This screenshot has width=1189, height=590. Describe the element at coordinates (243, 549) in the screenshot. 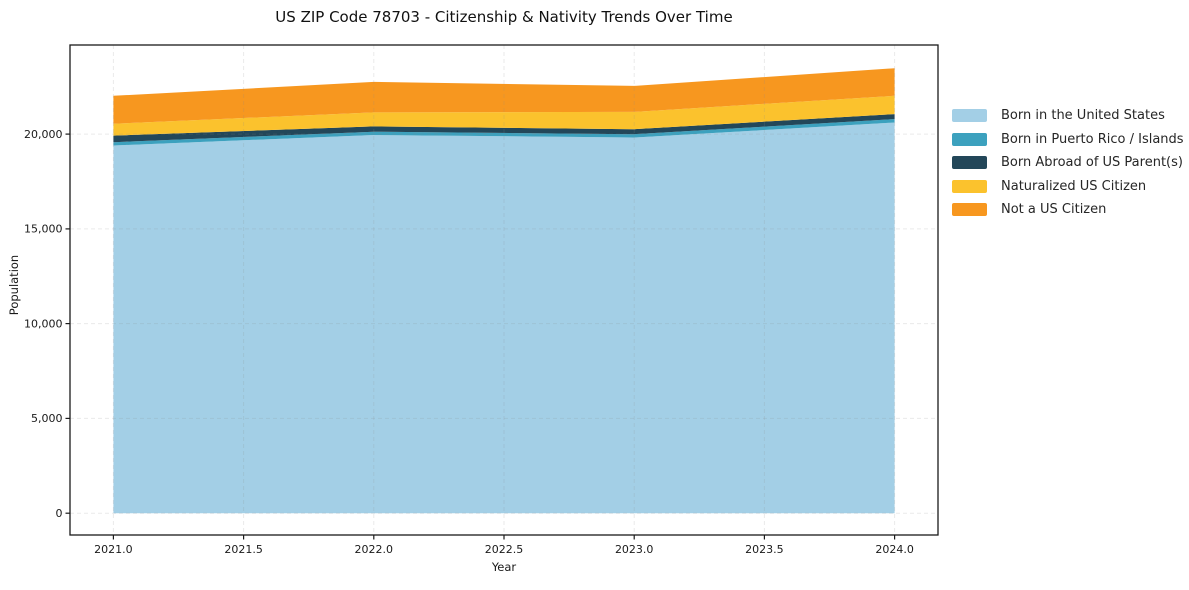

I see `x-tick-label: 2021.5` at that location.